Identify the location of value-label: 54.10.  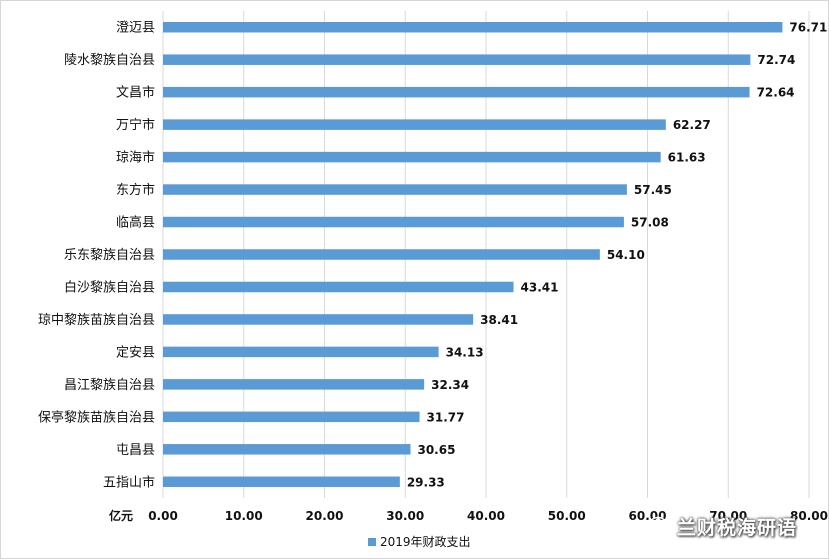
(626, 255).